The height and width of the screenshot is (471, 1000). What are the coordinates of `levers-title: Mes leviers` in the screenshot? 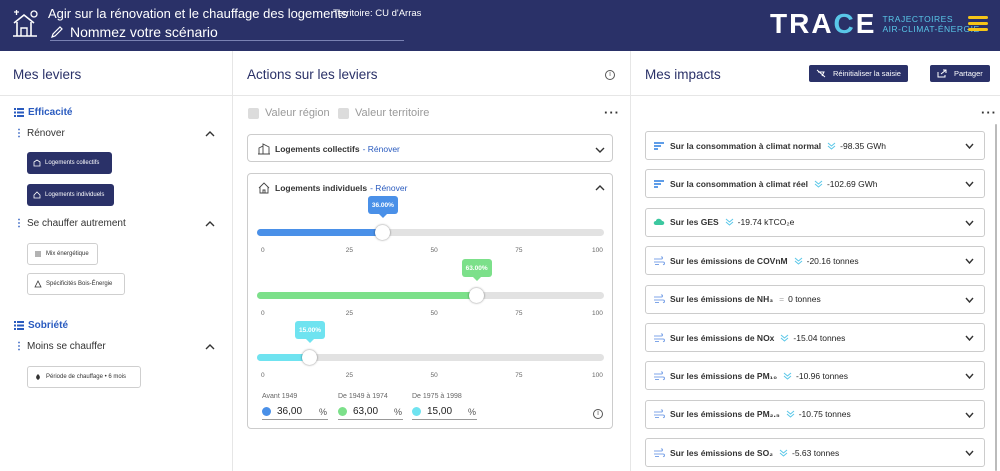 It's located at (47, 74).